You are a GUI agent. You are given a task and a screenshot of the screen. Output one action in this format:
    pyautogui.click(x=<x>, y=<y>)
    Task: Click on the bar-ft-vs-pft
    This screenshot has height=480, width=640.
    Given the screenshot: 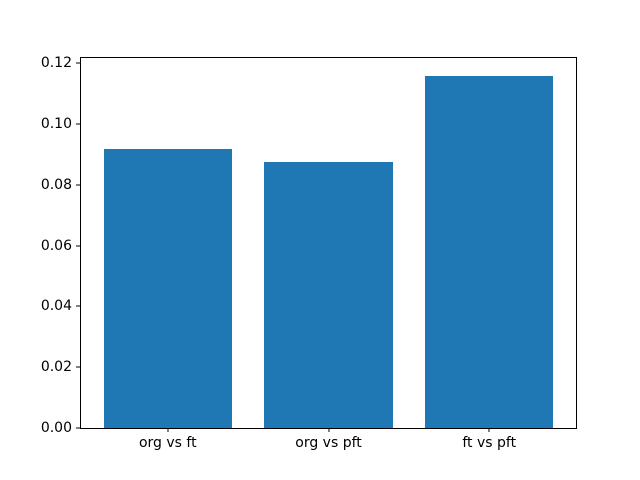 What is the action you would take?
    pyautogui.click(x=489, y=251)
    